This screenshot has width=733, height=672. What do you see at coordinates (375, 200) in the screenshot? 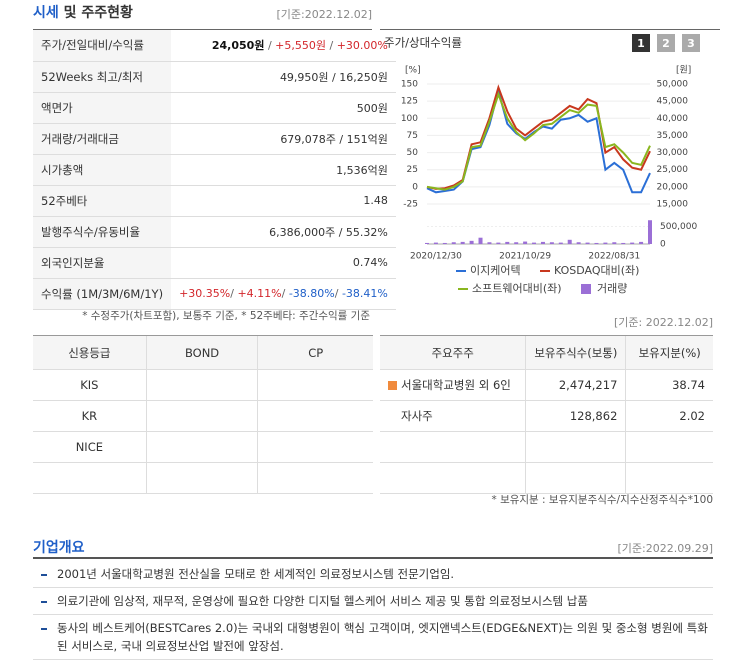
I see `value-part: 1.48` at bounding box center [375, 200].